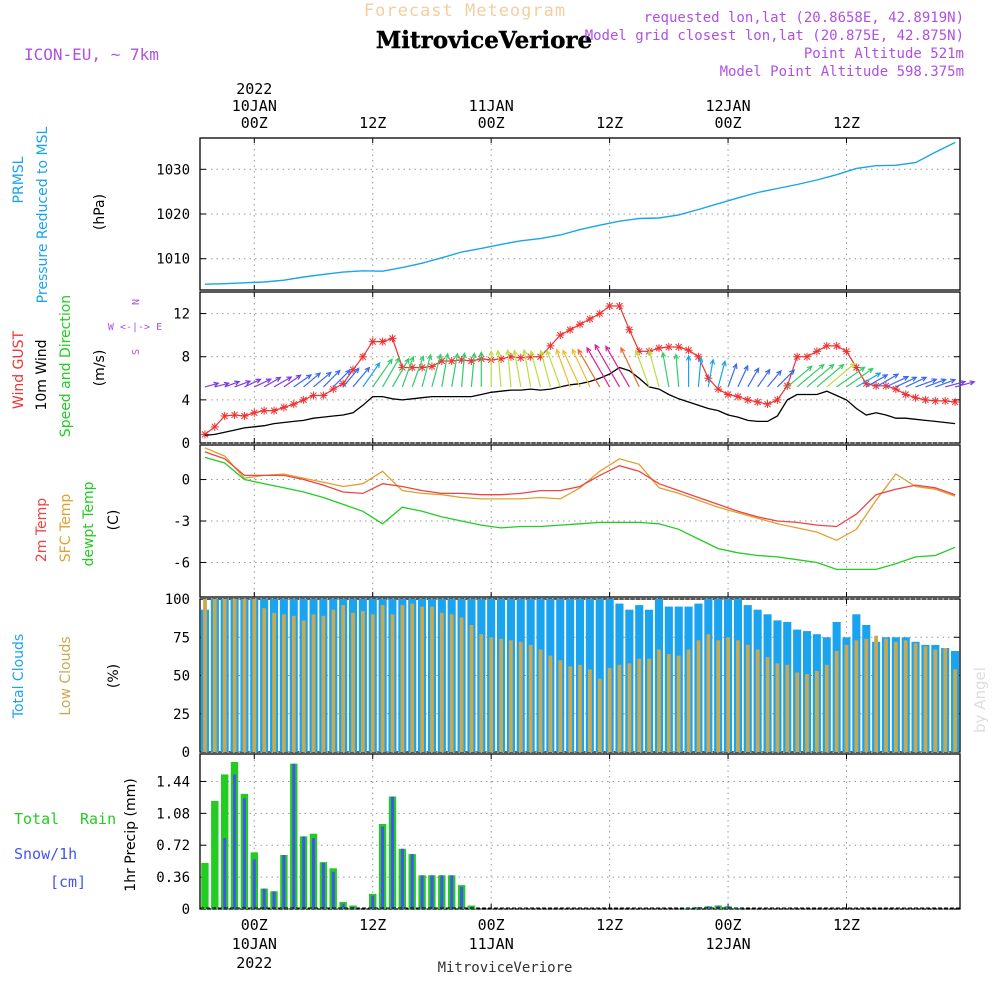 Image resolution: width=1000 pixels, height=1000 pixels. Describe the element at coordinates (42, 374) in the screenshot. I see `wind-label-10m: 10m Wind` at that location.